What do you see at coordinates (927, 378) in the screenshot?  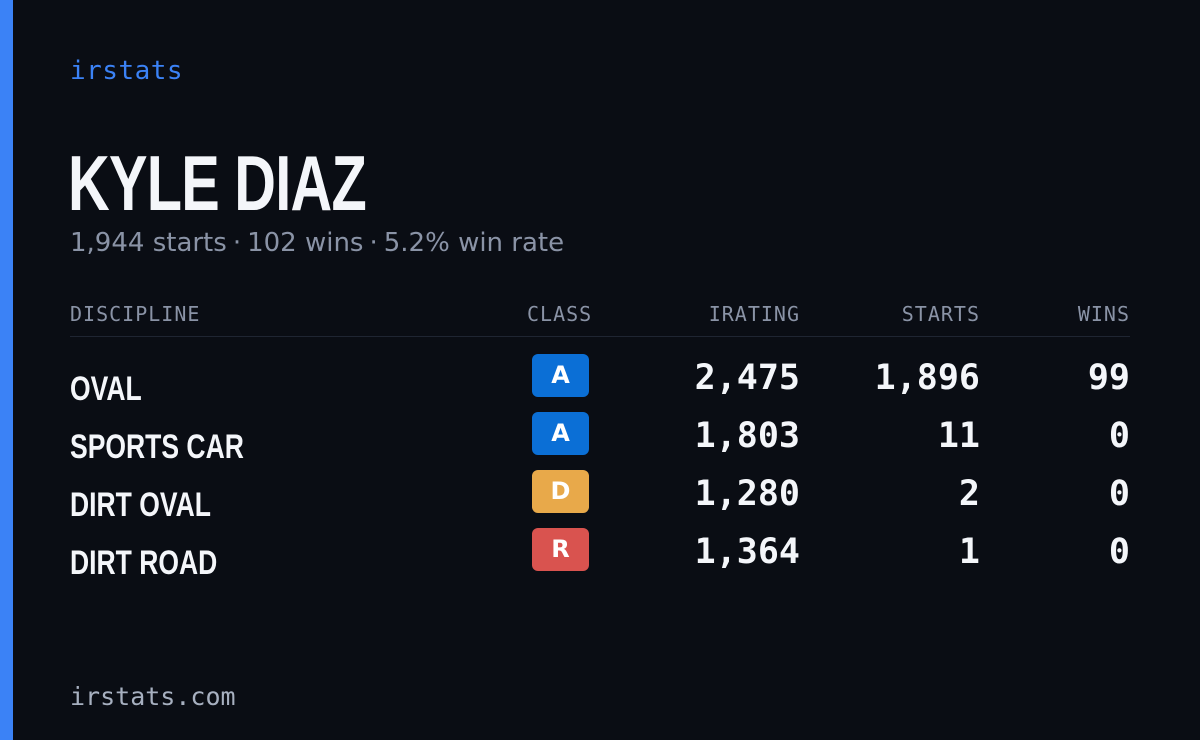 I see `starts-value: 1,896` at bounding box center [927, 378].